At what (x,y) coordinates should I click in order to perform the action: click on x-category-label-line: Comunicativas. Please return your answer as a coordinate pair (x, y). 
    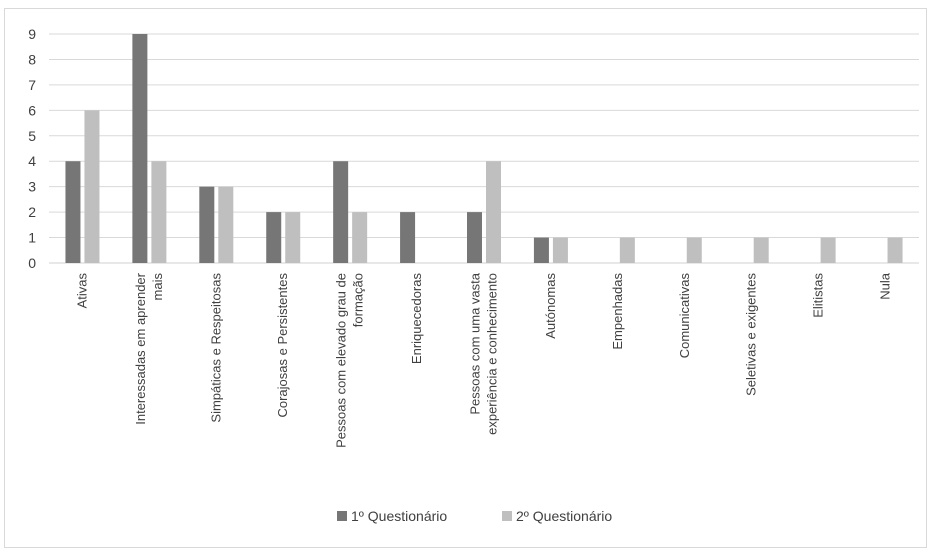
    Looking at the image, I should click on (684, 316).